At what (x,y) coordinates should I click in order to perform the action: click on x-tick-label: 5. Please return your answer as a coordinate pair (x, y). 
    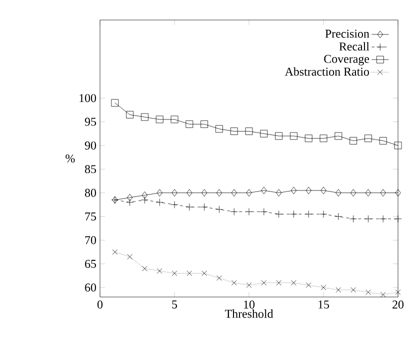
    Looking at the image, I should click on (175, 304).